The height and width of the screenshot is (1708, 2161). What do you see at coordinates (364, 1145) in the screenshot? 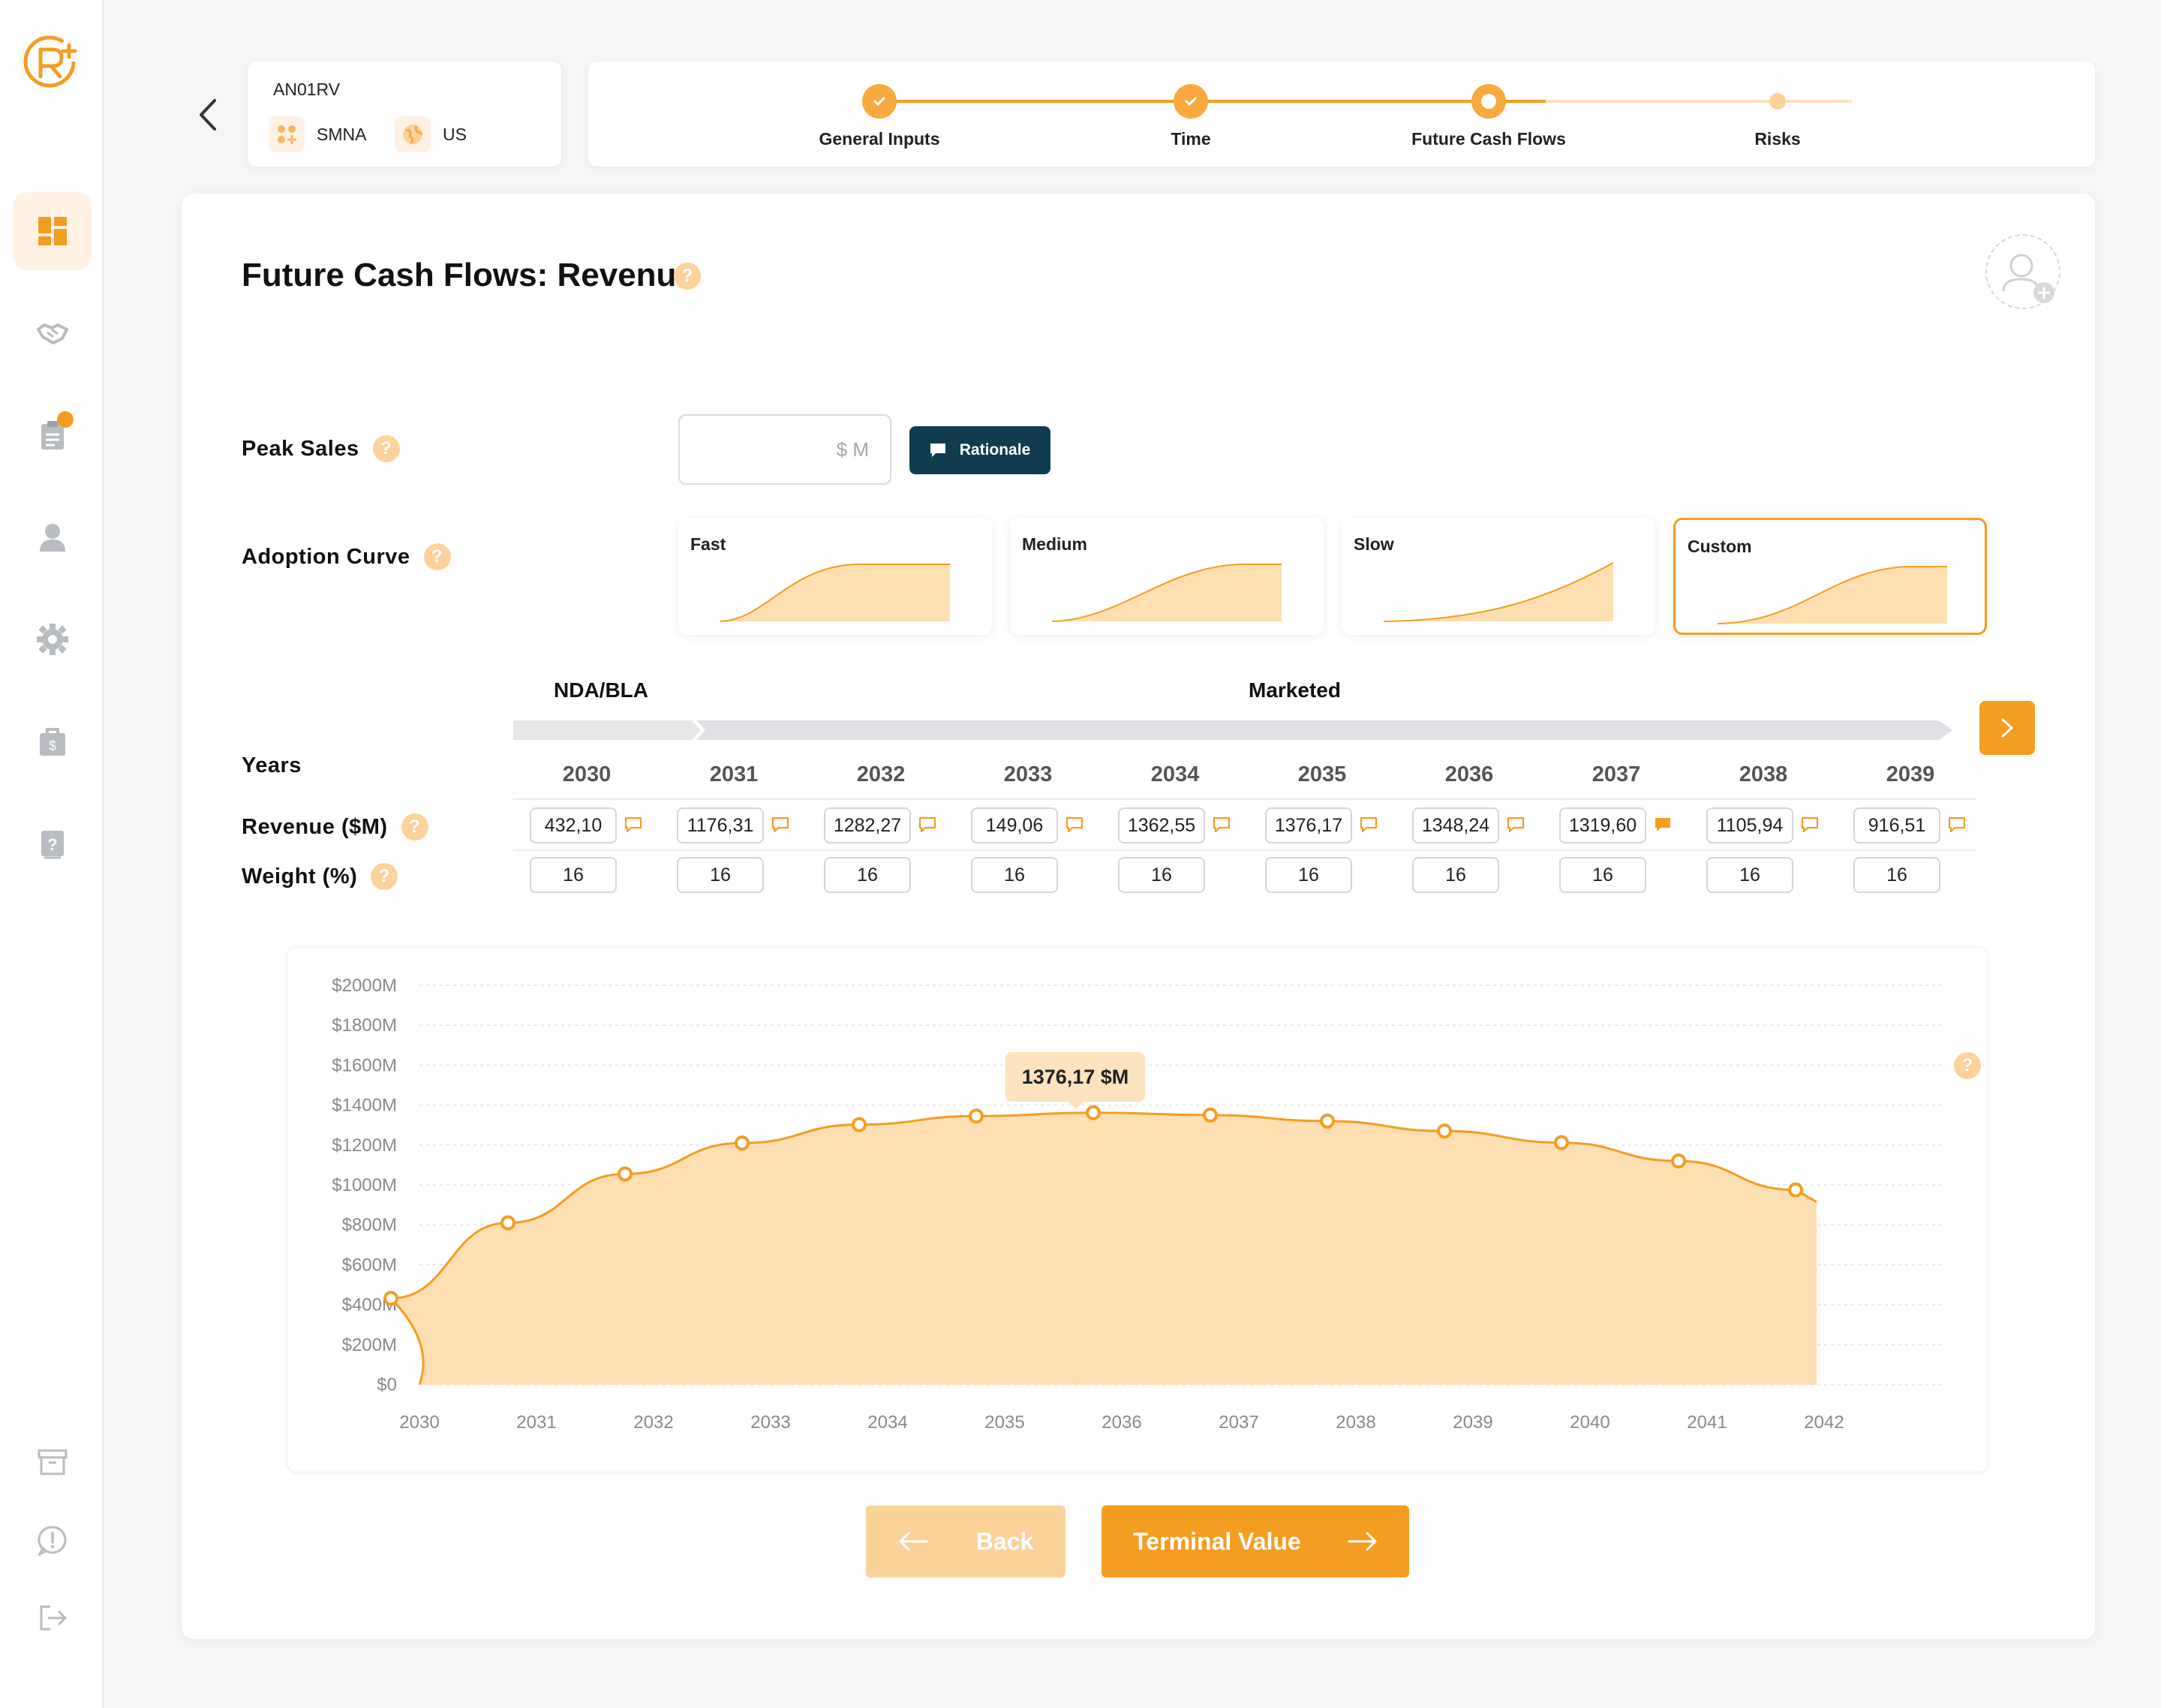
I see `y-tick-label: $1200M` at bounding box center [364, 1145].